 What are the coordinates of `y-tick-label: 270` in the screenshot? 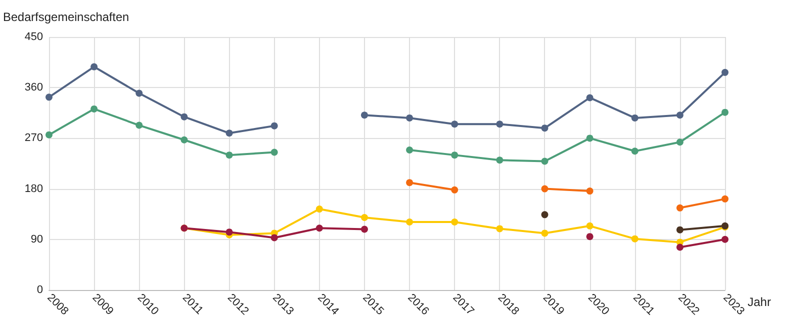 It's located at (33, 138).